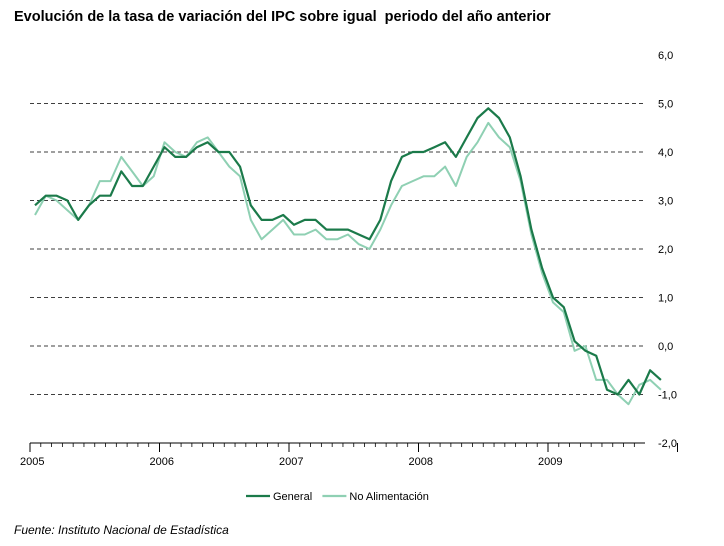 This screenshot has height=546, width=724. I want to click on x-axis: 2005 2006 2007 2008 2009, so click(349, 455).